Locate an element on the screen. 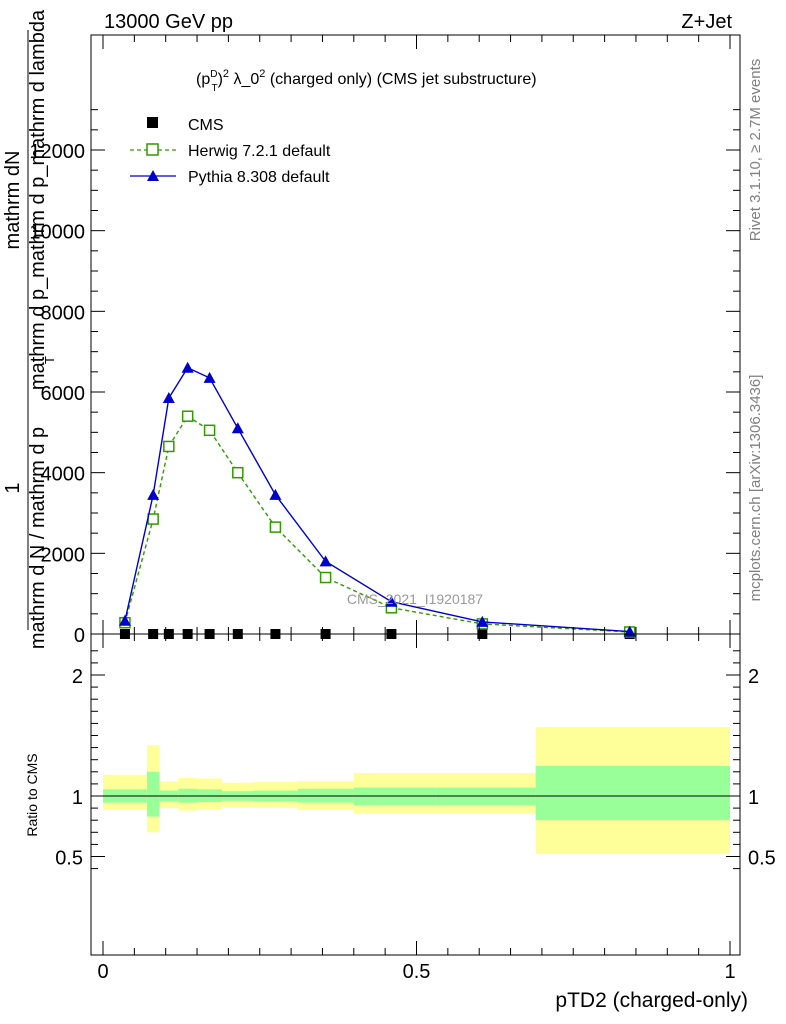 The height and width of the screenshot is (1024, 786). ratio-xtick-label: 0 is located at coordinates (102, 972).